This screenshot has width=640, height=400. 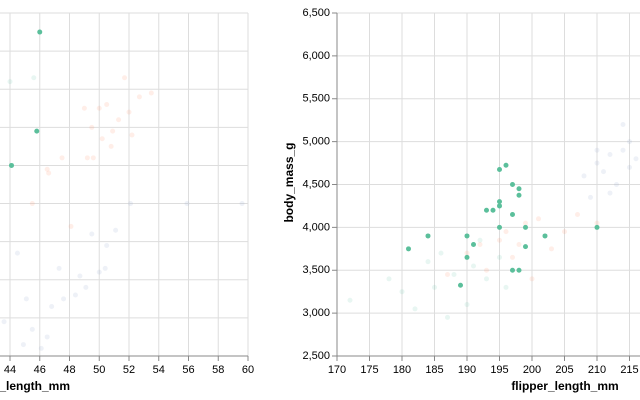 What do you see at coordinates (316, 56) in the screenshot?
I see `y-tick-label: 6,000` at bounding box center [316, 56].